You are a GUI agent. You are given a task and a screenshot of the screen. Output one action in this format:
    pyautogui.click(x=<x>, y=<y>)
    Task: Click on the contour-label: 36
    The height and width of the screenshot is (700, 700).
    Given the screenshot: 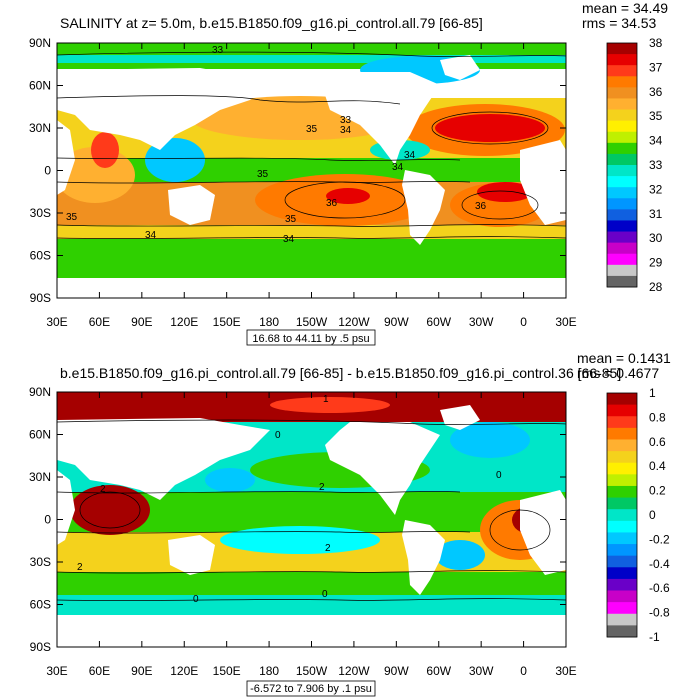 What is the action you would take?
    pyautogui.click(x=332, y=203)
    